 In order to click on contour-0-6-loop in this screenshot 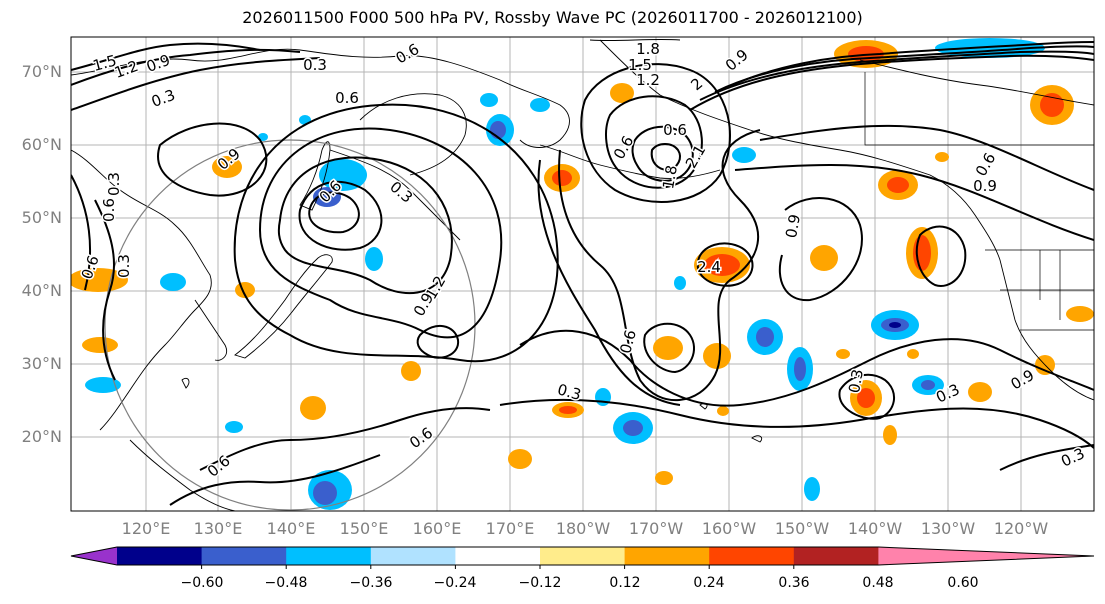, I will do `click(212, 159)`.